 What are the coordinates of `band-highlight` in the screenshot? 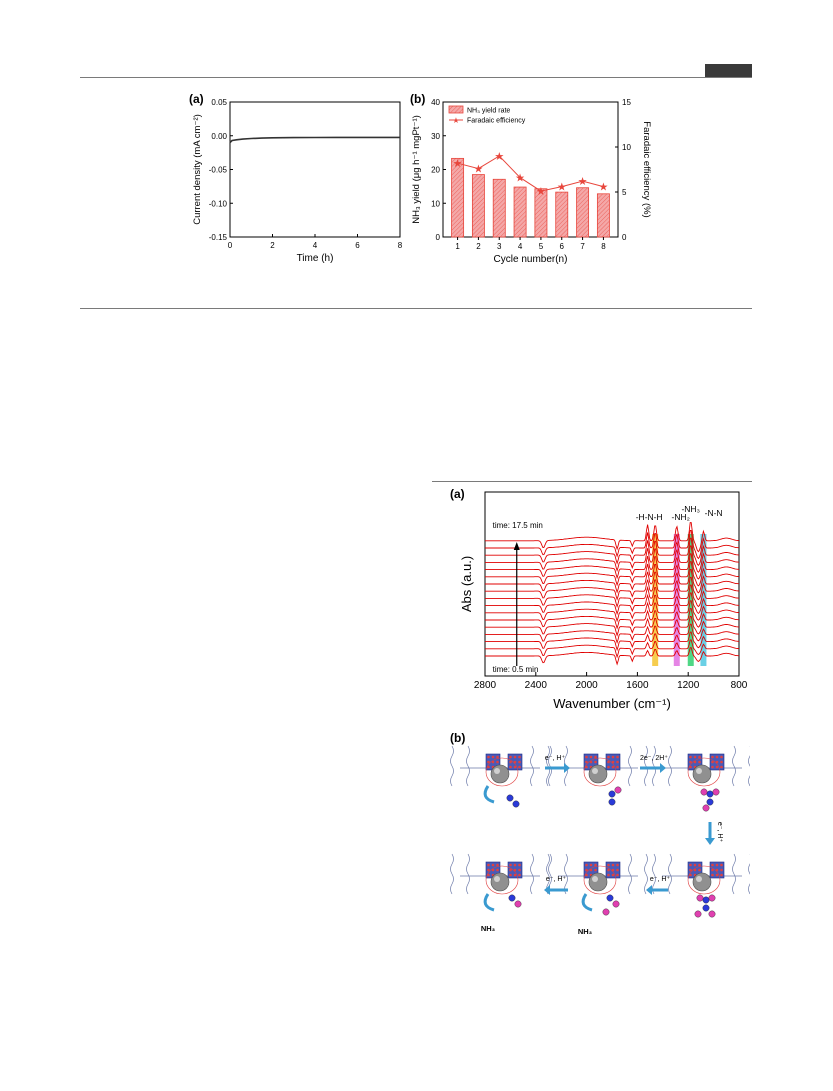 It's located at (690, 600).